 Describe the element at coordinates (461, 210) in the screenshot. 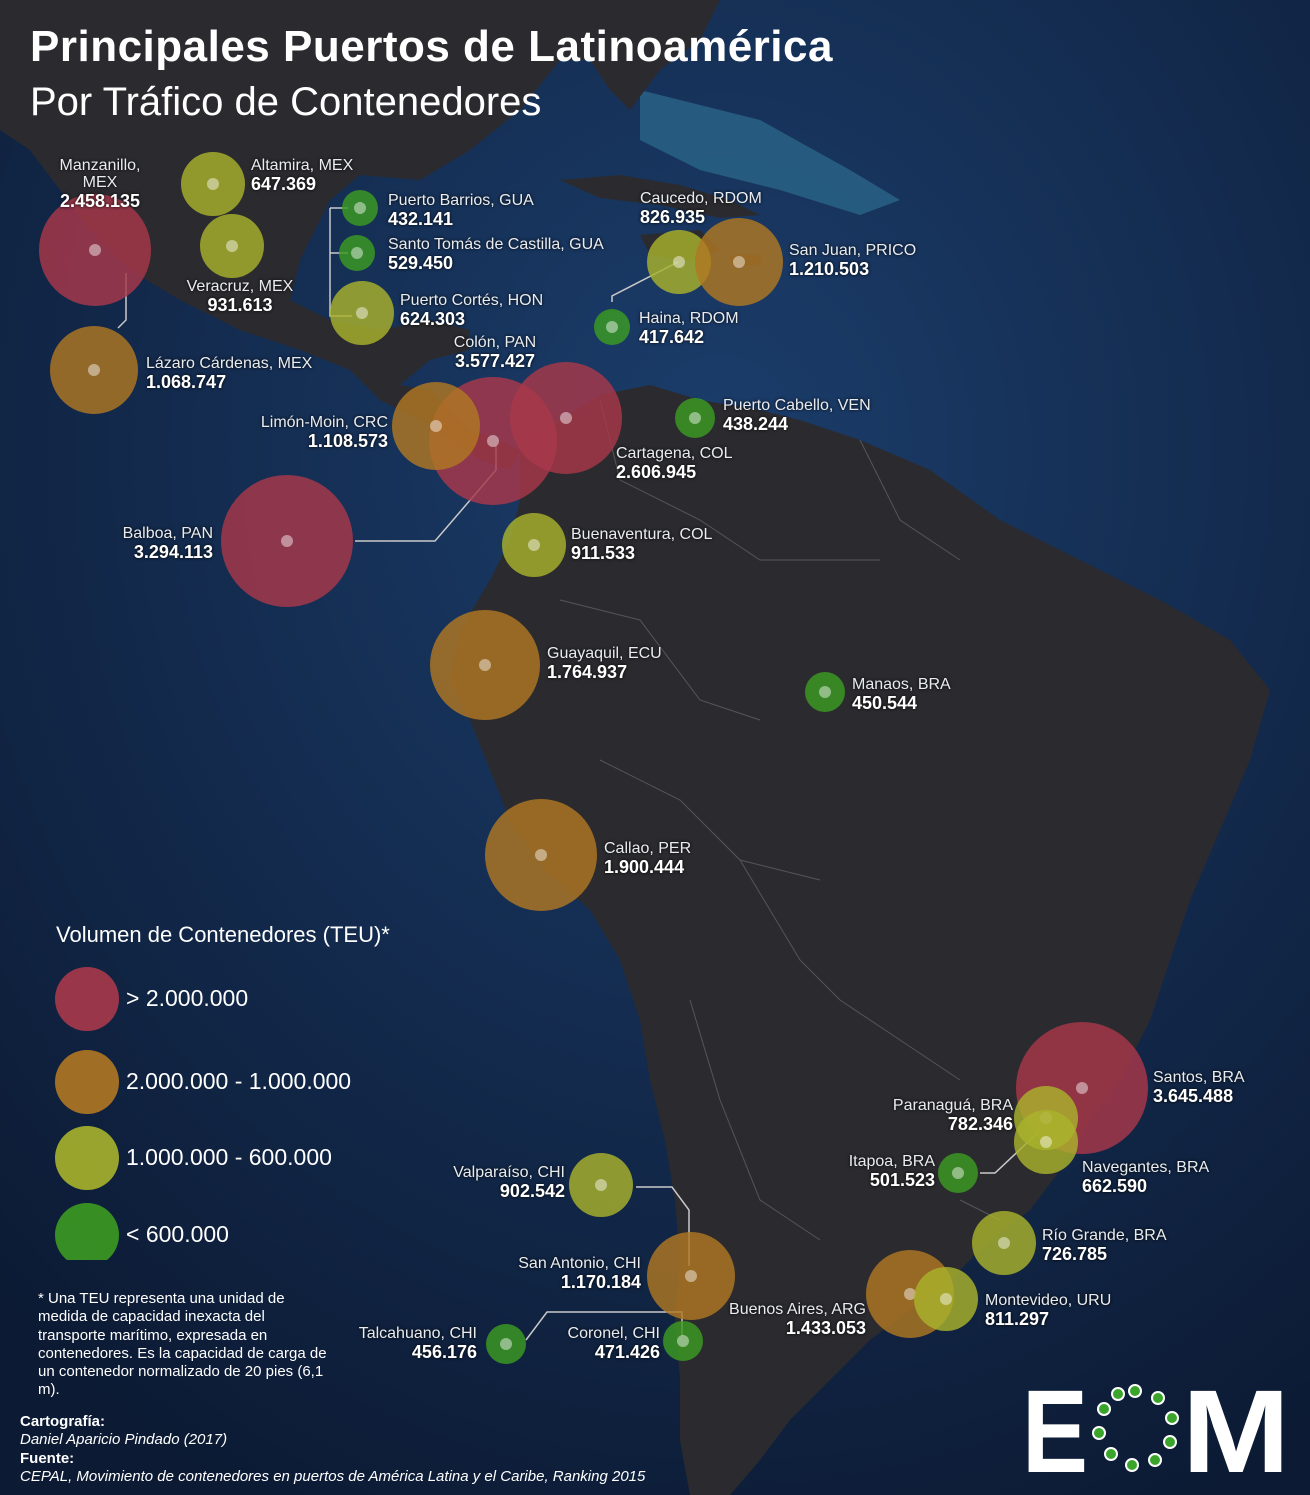

I see `port-label-puerto-barrios: Puerto Barrios, GUA 432.141` at that location.